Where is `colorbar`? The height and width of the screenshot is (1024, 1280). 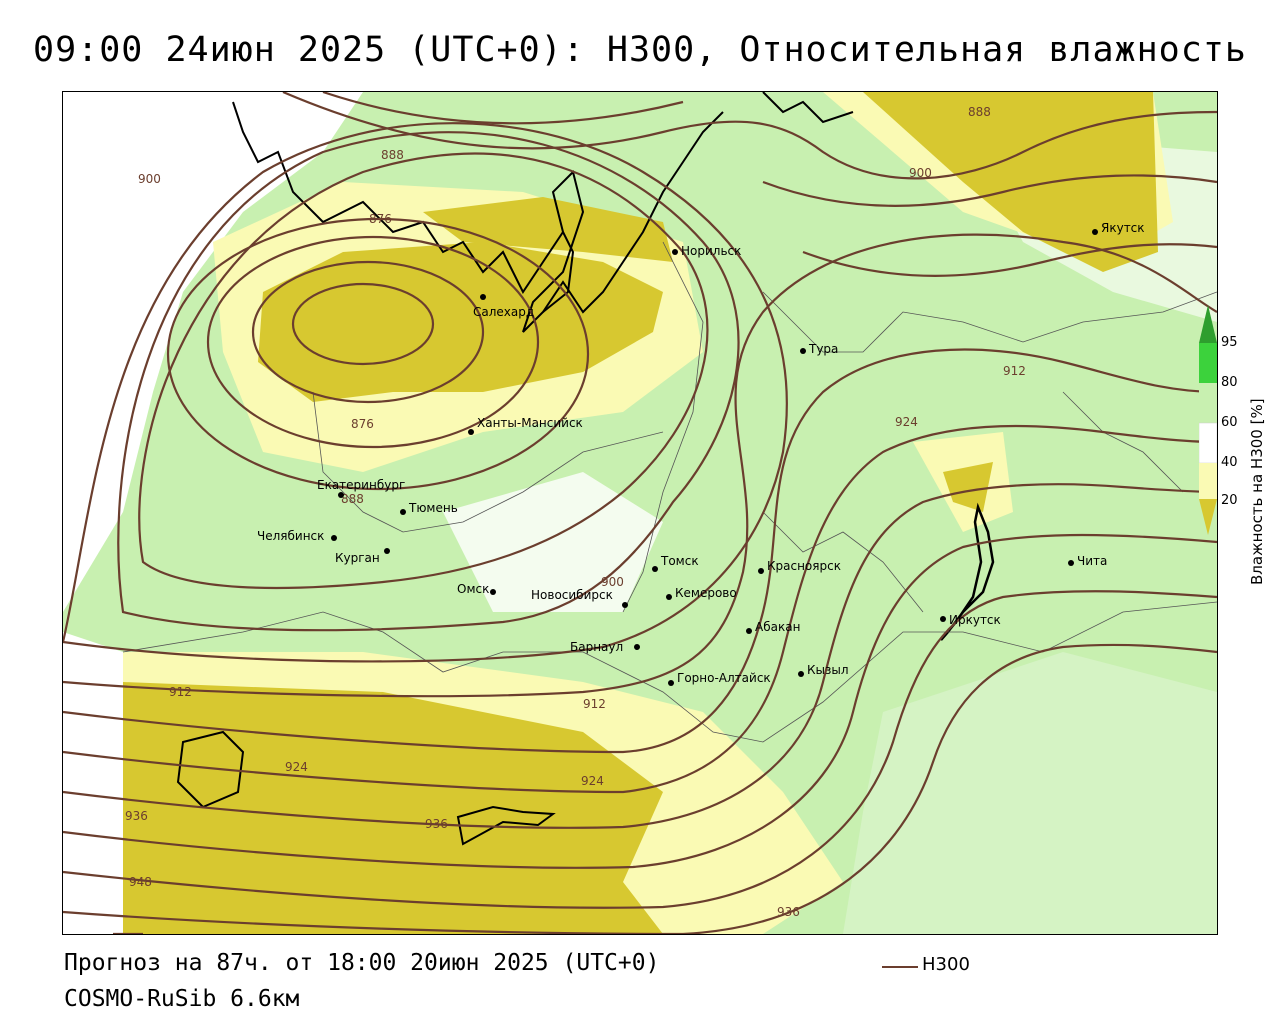 colorbar is located at coordinates (1208, 420).